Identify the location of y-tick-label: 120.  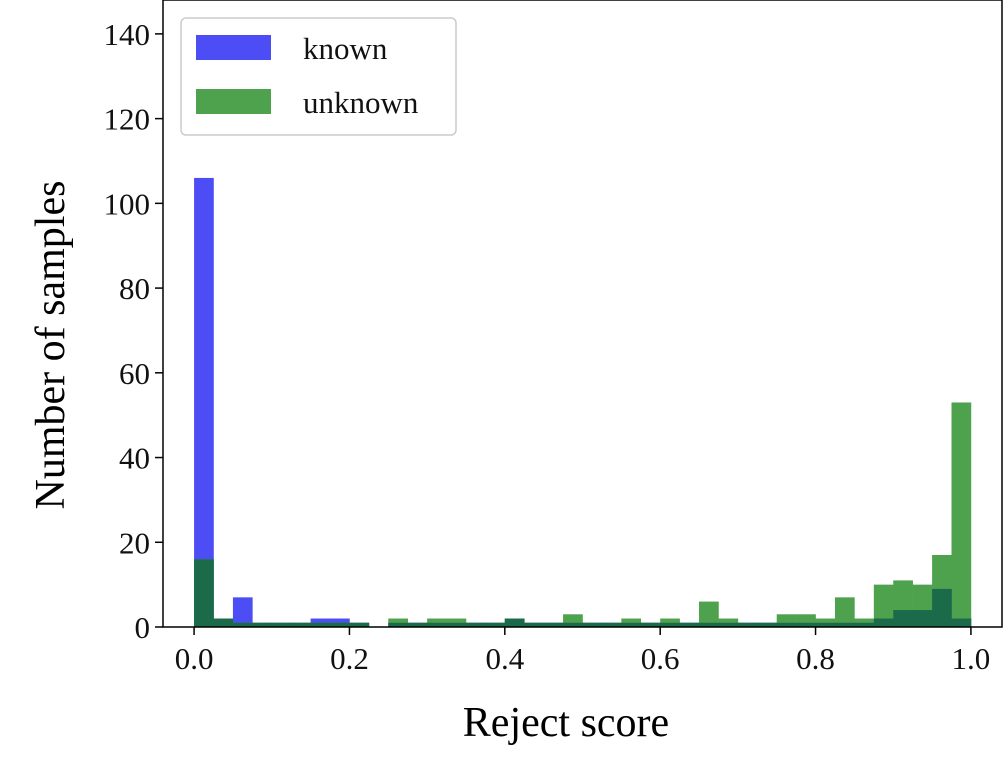
(127, 119).